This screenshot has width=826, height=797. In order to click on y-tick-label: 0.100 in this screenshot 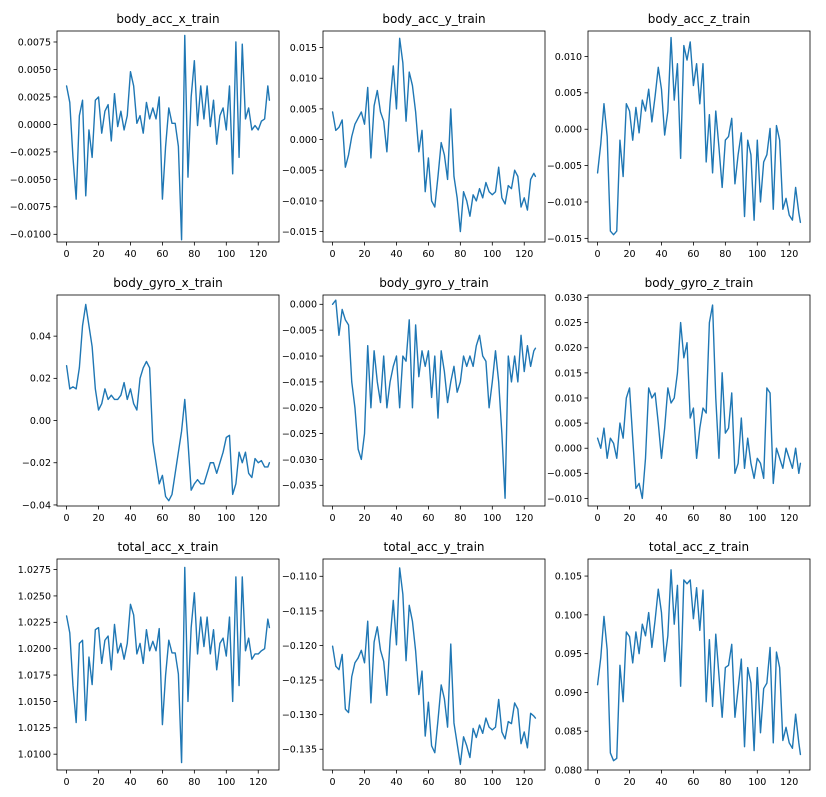, I will do `click(568, 615)`.